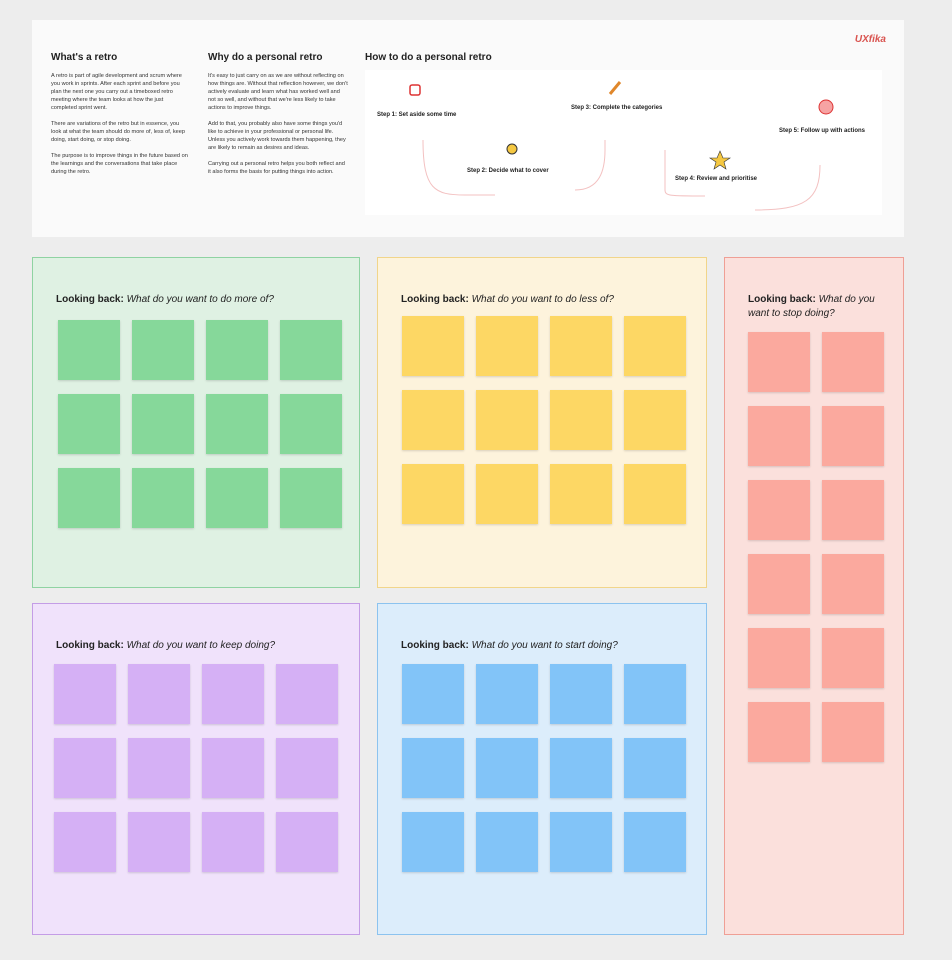  I want to click on column-title: Why do a personal retro, so click(265, 57).